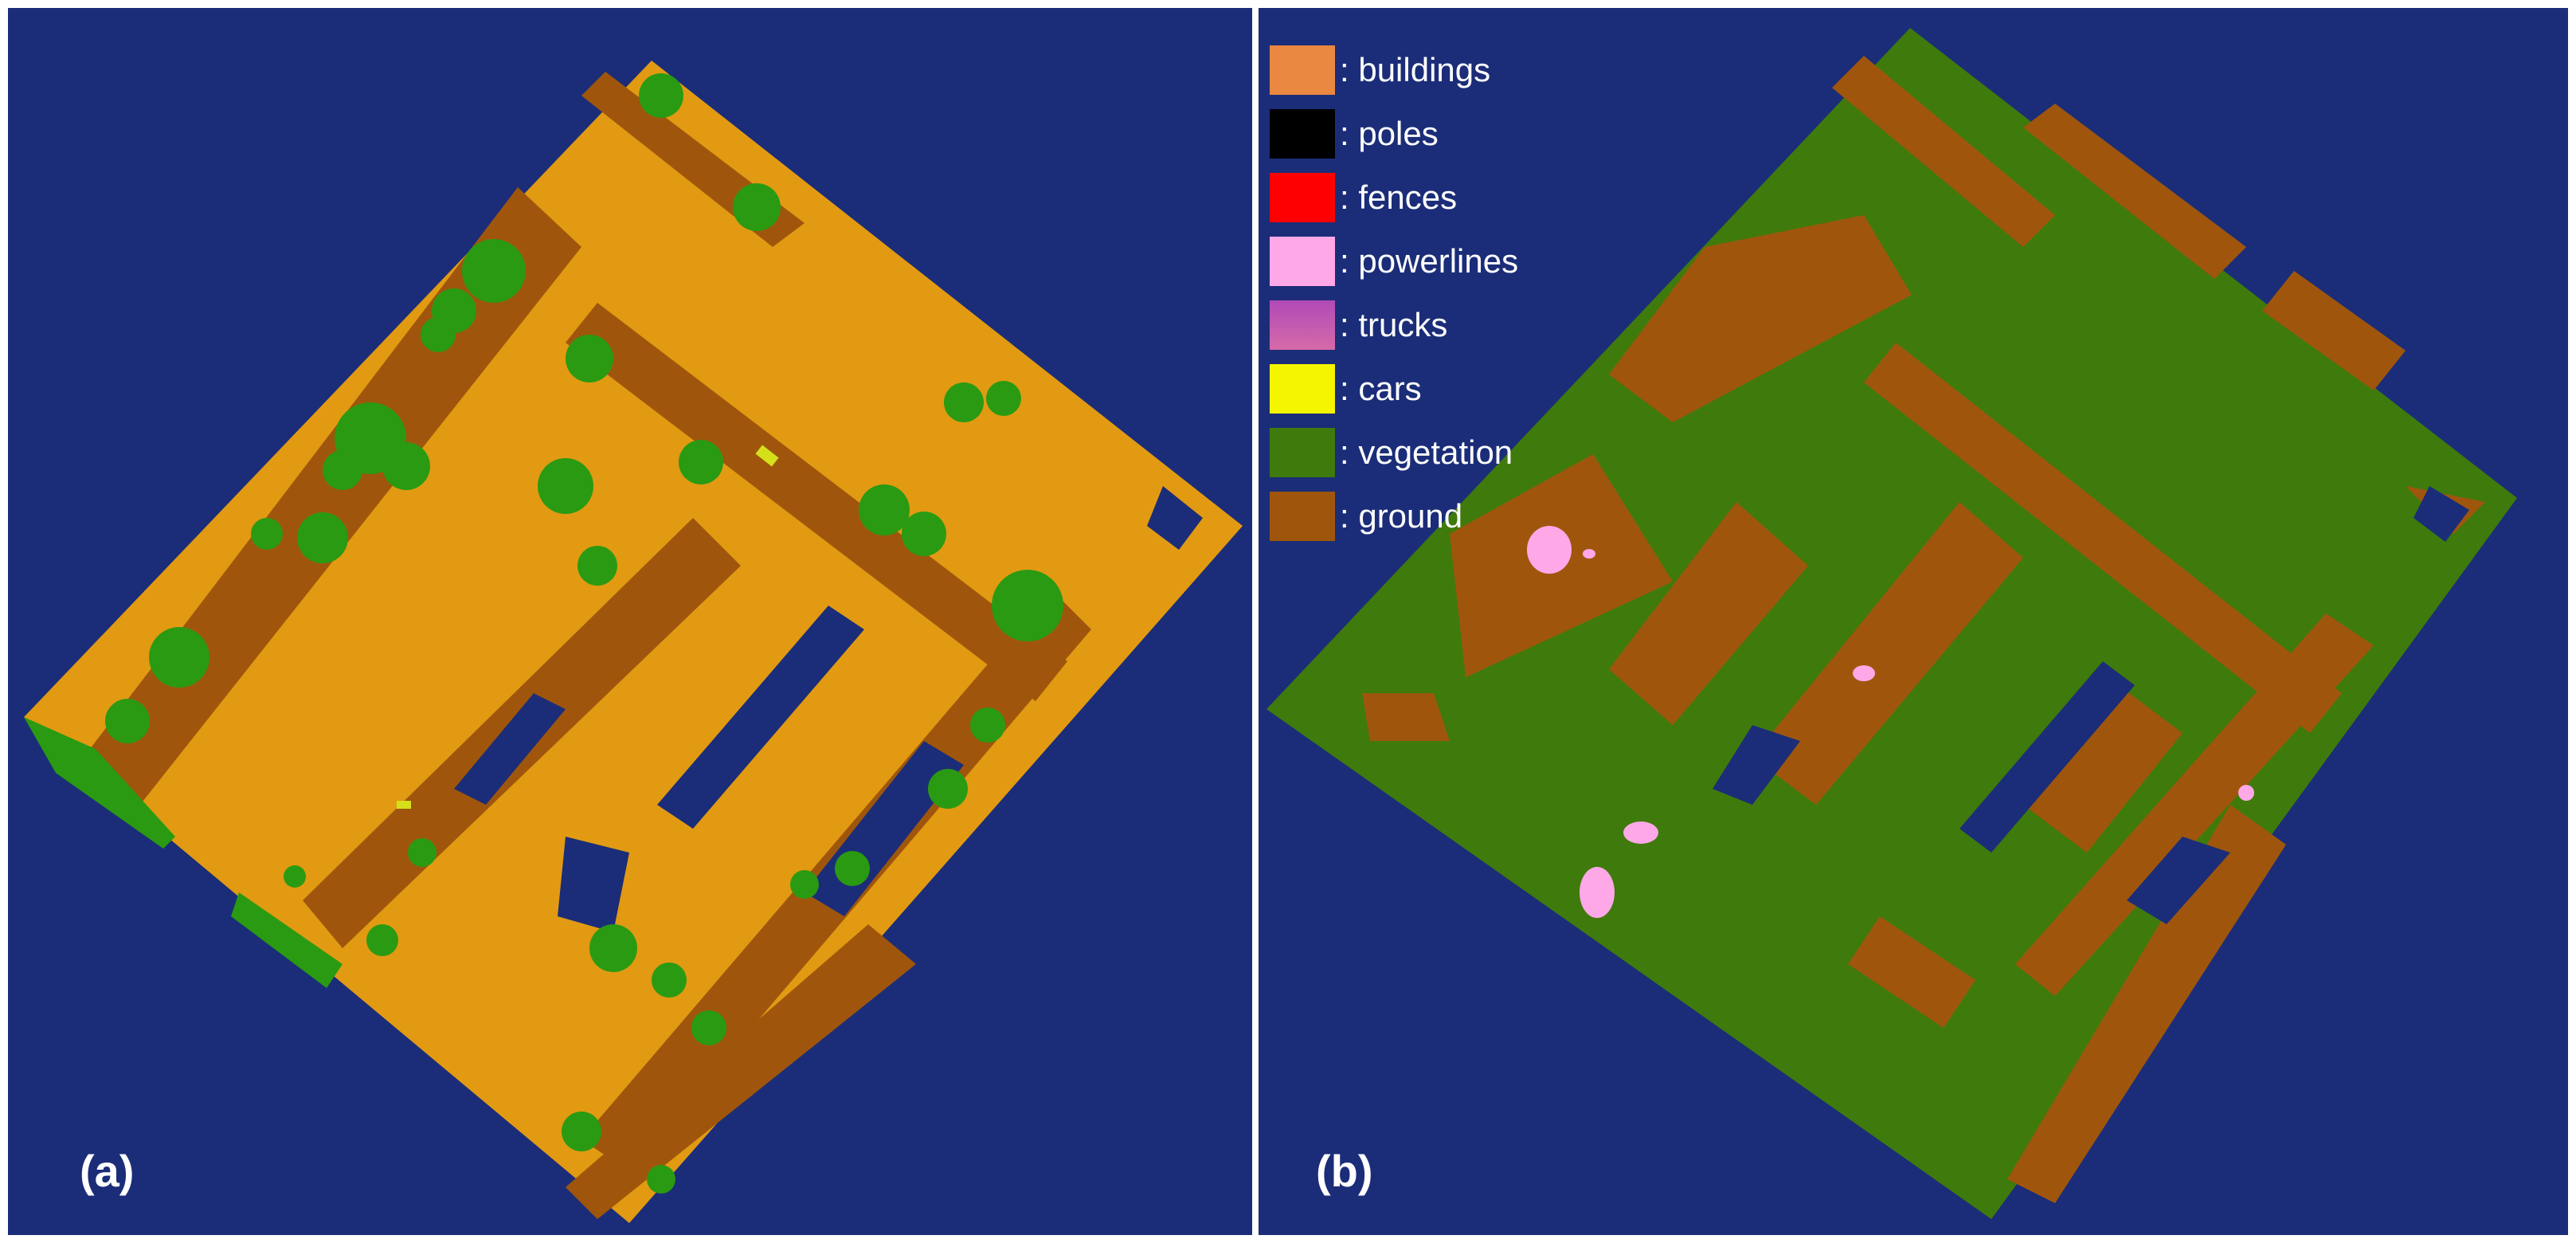 The width and height of the screenshot is (2576, 1243). What do you see at coordinates (1302, 70) in the screenshot?
I see `legend-swatch-buildings` at bounding box center [1302, 70].